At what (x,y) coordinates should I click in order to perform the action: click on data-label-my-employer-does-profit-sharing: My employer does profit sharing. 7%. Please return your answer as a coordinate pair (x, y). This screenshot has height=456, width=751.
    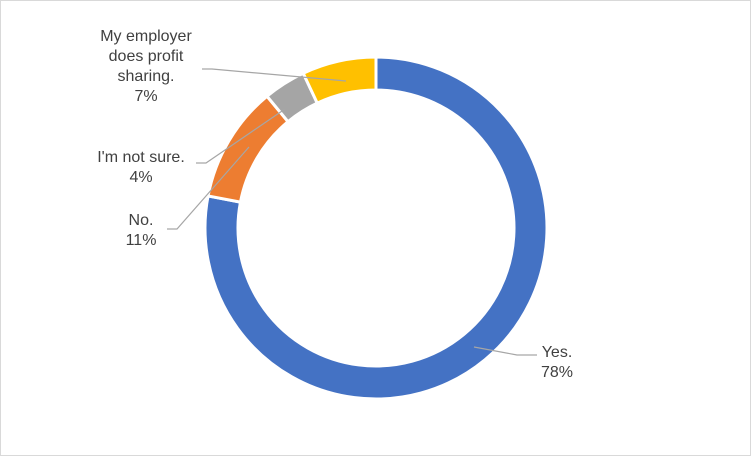
    Looking at the image, I should click on (146, 66).